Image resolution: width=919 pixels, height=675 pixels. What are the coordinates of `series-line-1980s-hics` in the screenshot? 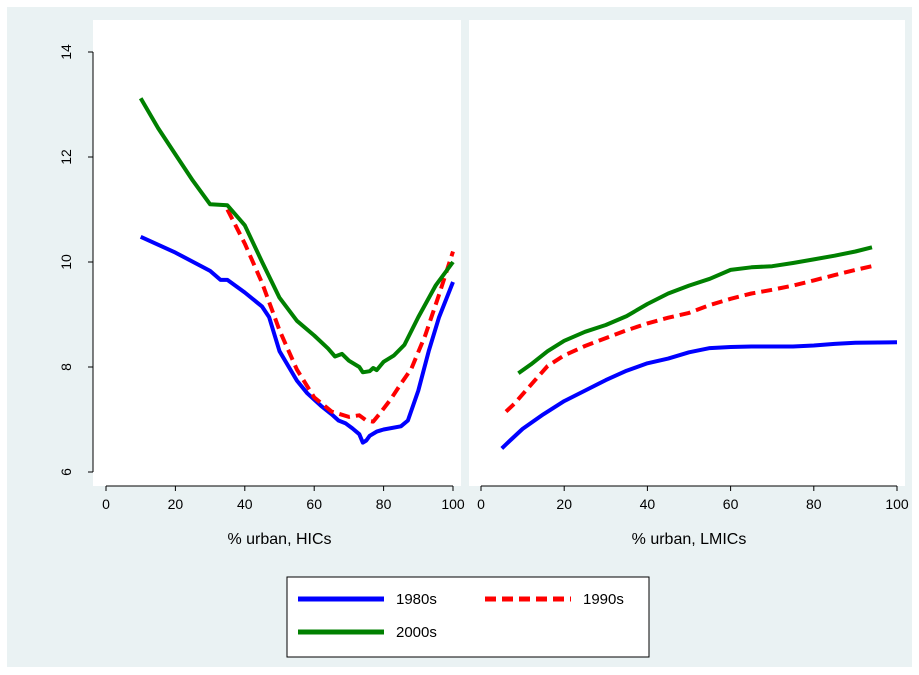 It's located at (297, 339).